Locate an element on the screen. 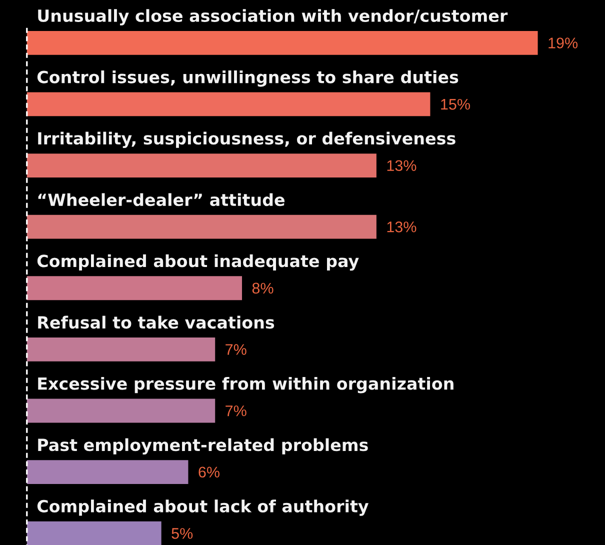  data-label: 8% is located at coordinates (263, 288).